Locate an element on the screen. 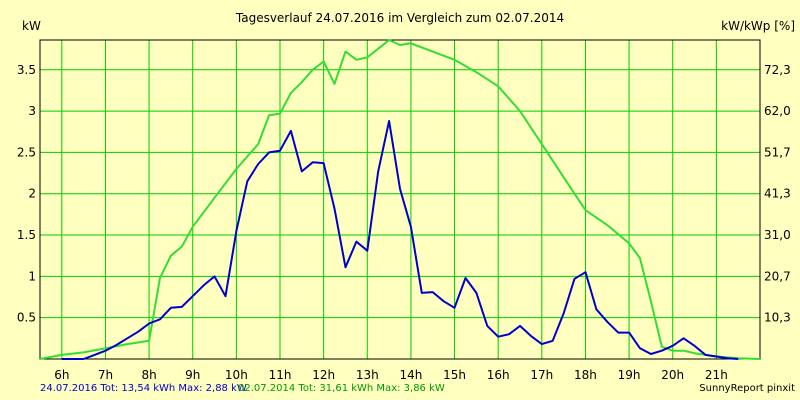 This screenshot has height=400, width=800. y-tick-label-right: 20,7 is located at coordinates (777, 276).